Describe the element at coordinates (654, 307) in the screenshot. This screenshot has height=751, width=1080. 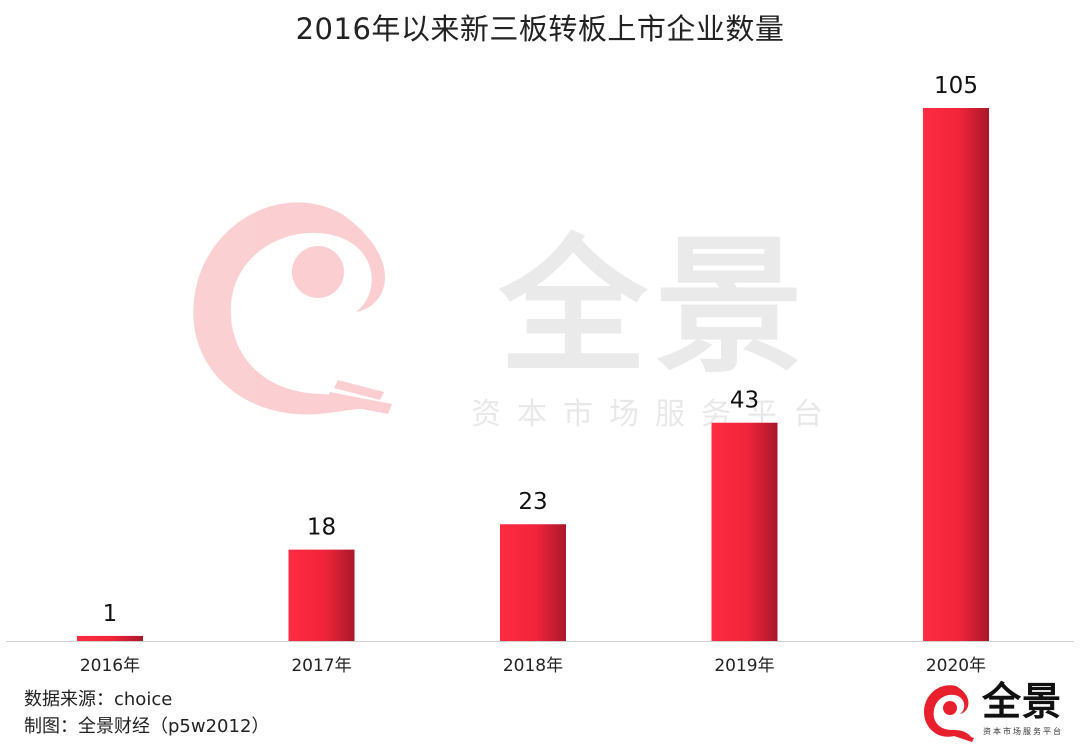
I see `watermark-name: 全景` at that location.